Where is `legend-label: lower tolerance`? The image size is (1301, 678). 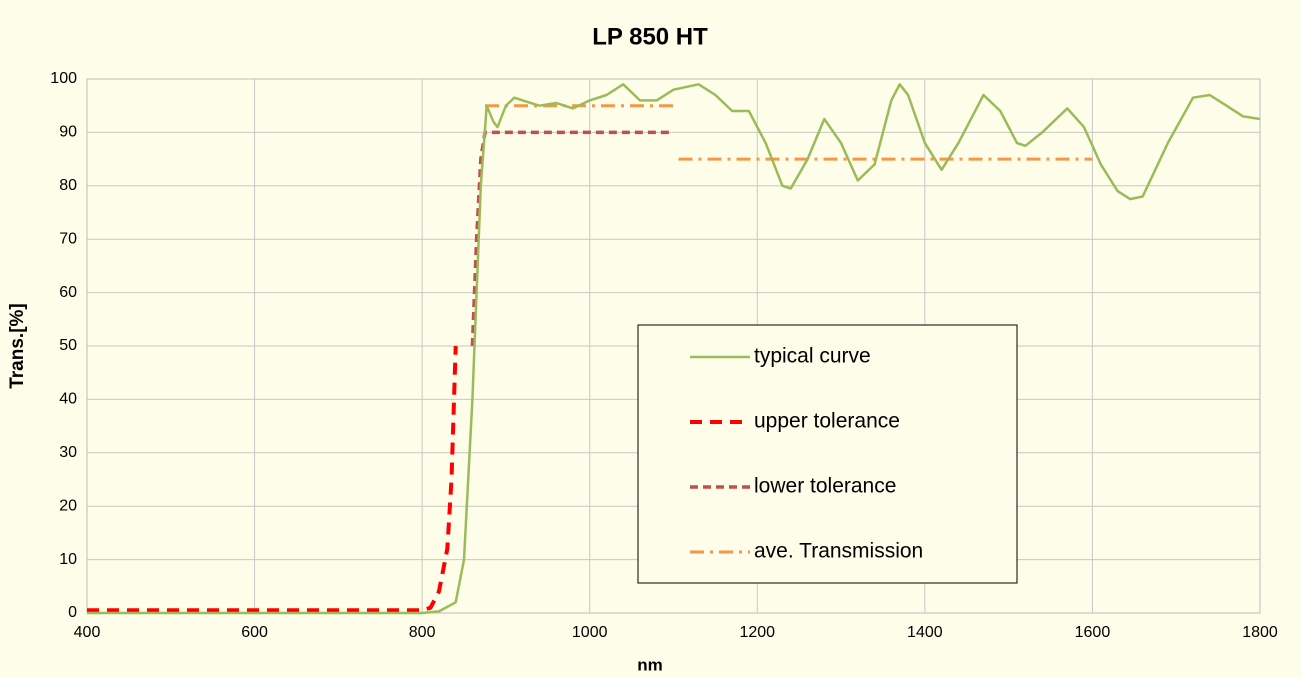 legend-label: lower tolerance is located at coordinates (825, 486).